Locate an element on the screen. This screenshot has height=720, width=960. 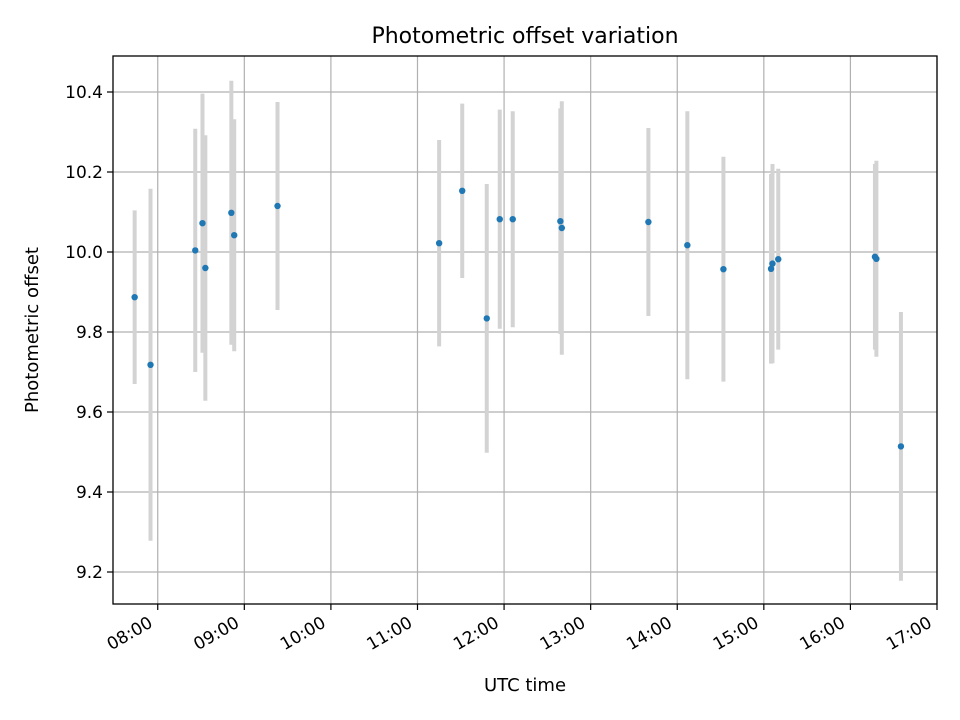
y-tick-label: 10.4 is located at coordinates (84, 93).